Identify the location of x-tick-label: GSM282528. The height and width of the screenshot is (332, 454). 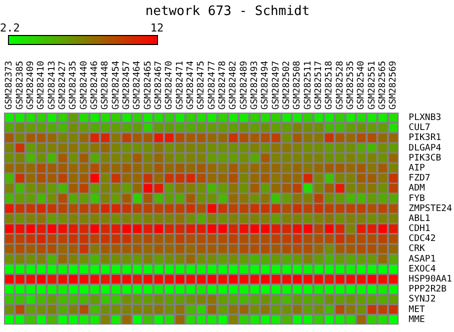
(340, 85).